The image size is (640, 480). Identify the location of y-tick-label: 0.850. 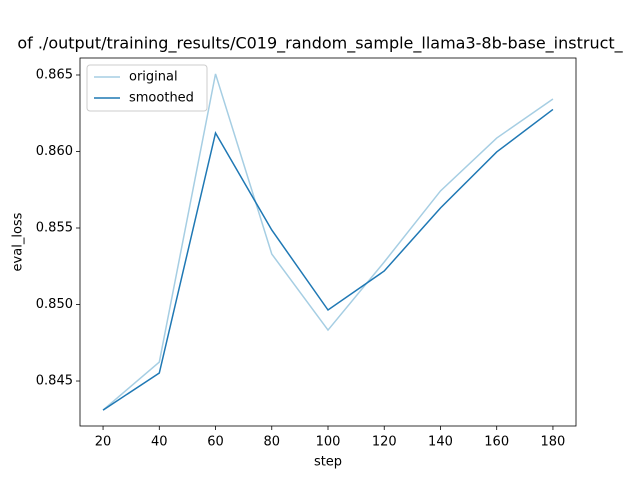
(54, 304).